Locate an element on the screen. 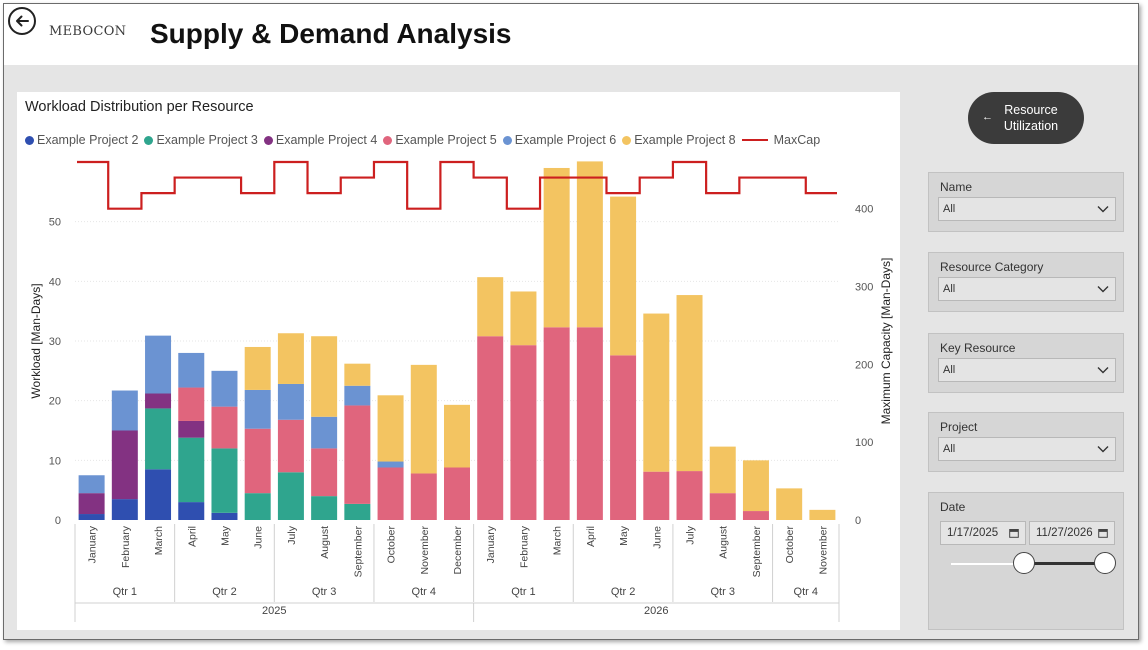 Image resolution: width=1148 pixels, height=650 pixels. legend-item: Example Project 2 is located at coordinates (81, 140).